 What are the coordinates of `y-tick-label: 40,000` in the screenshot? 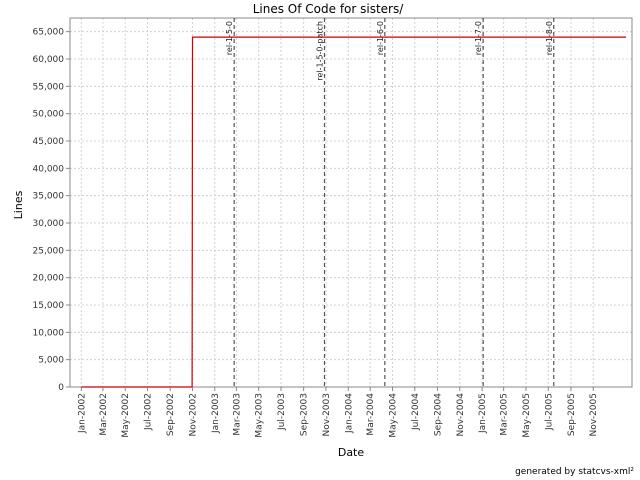 It's located at (49, 169).